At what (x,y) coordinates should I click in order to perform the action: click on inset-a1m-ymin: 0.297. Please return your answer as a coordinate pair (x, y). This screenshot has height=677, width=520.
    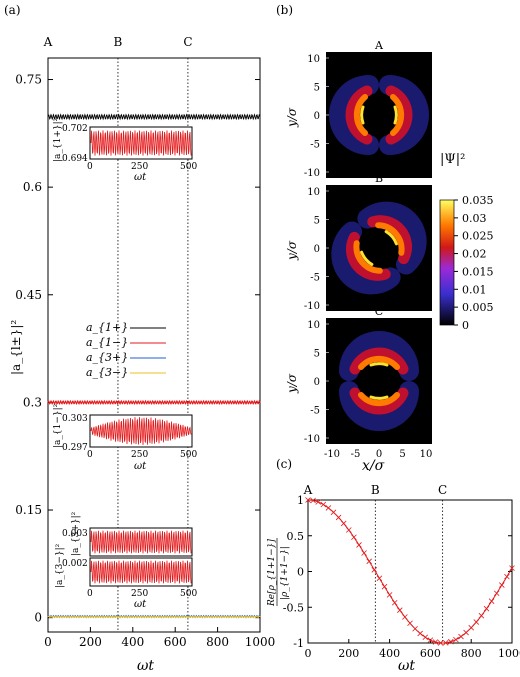
    Looking at the image, I should click on (75, 448).